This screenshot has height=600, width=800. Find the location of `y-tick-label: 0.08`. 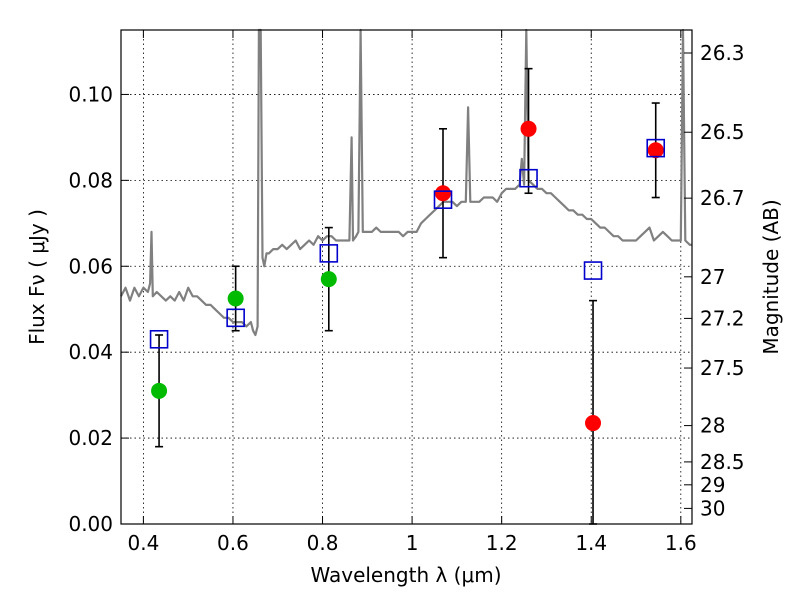

y-tick-label: 0.08 is located at coordinates (90, 180).